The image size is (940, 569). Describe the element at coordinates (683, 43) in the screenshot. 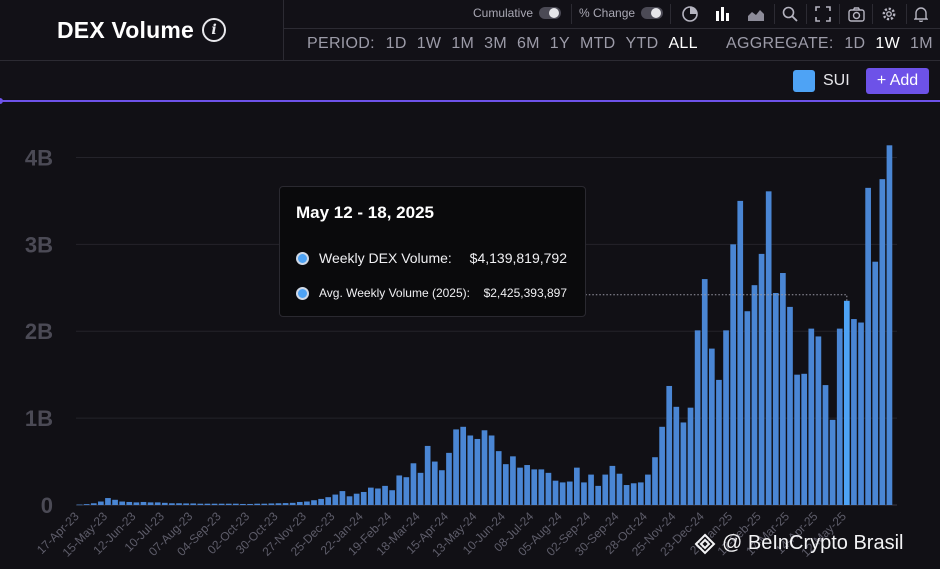

I see `period-option-all: ALL` at that location.